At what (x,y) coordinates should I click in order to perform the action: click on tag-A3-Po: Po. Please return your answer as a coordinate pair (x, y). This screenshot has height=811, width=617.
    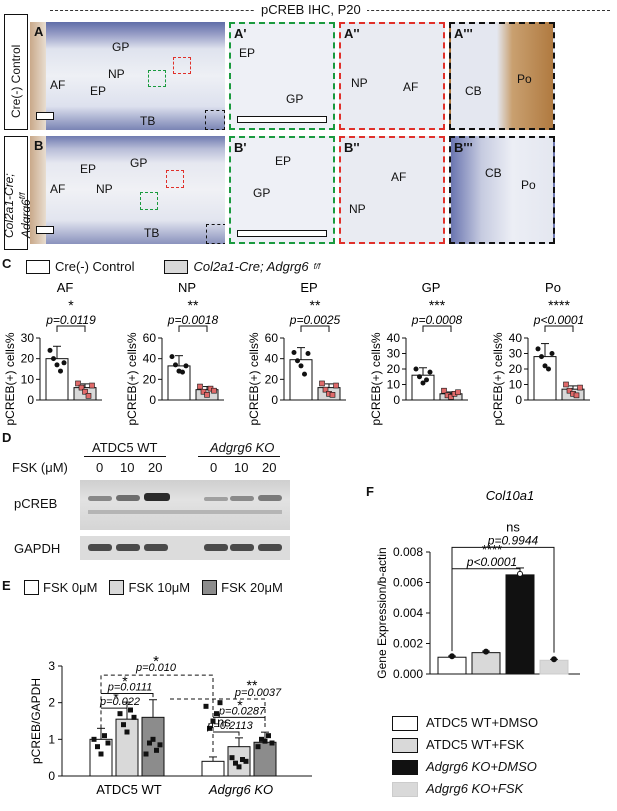
    Looking at the image, I should click on (524, 79).